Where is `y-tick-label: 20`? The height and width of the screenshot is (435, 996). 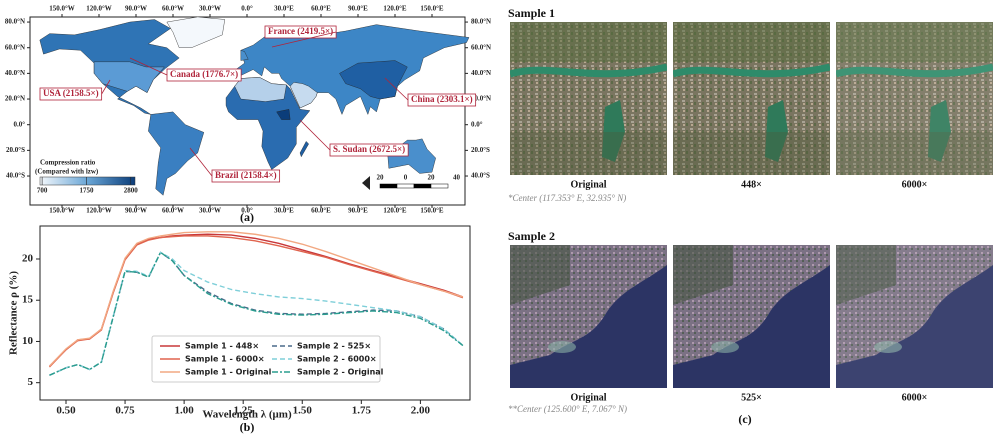
y-tick-label: 20 is located at coordinates (28, 259).